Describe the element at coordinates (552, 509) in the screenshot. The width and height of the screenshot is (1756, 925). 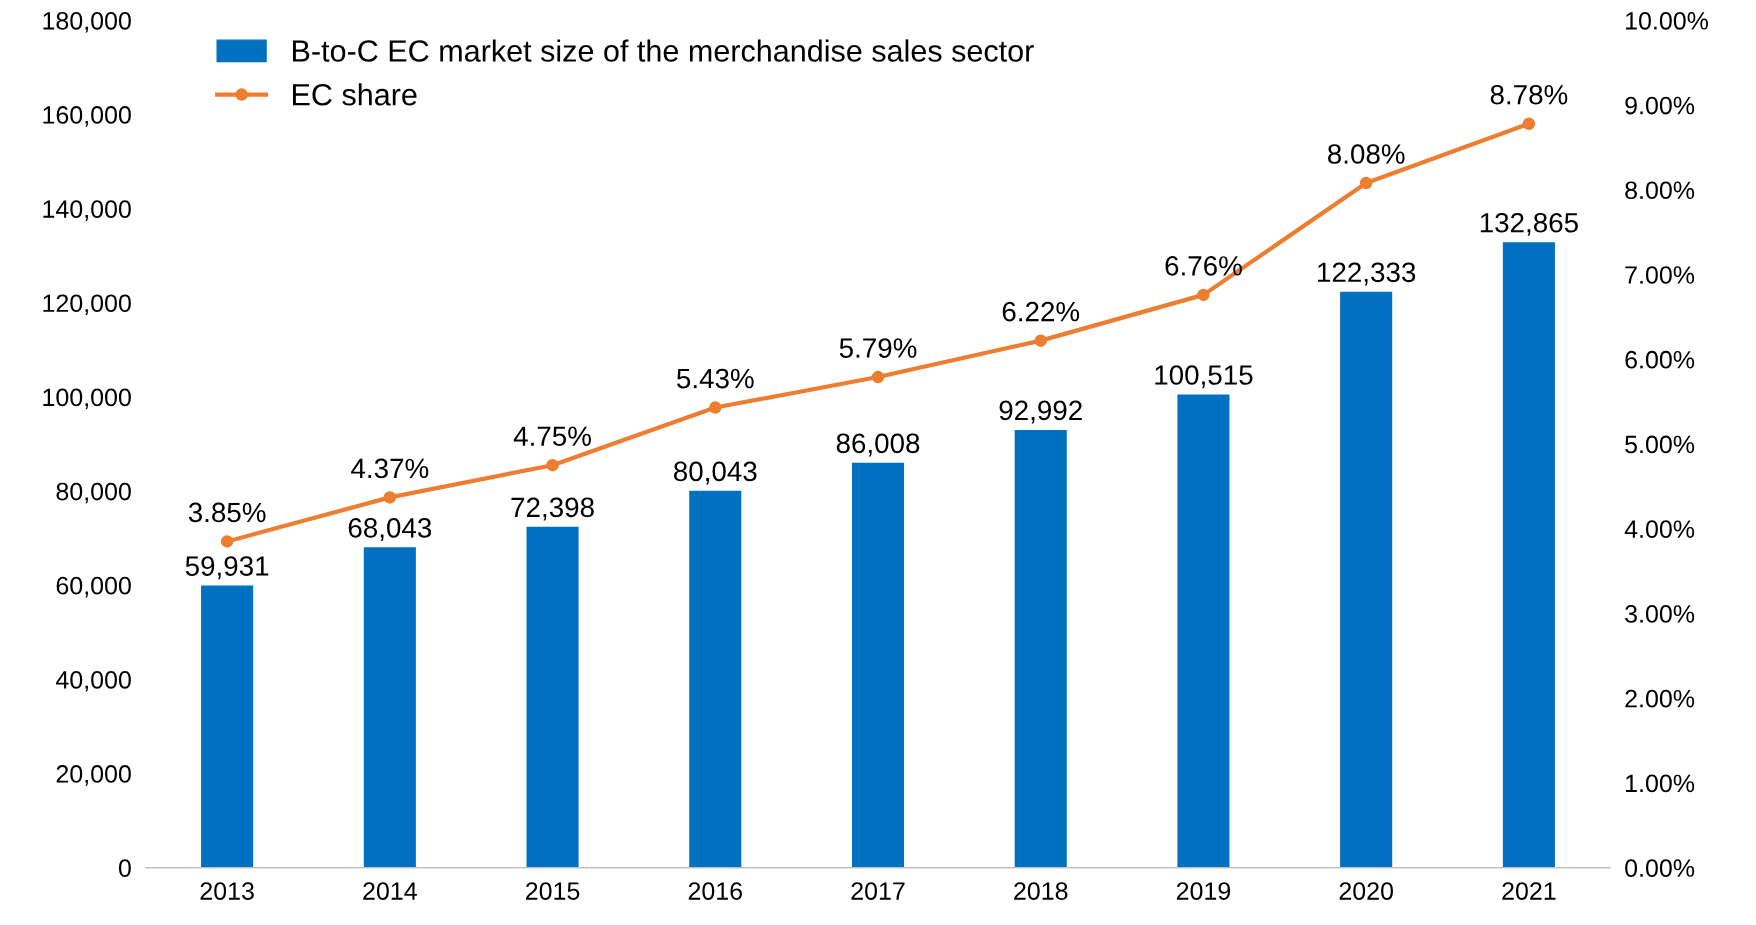
I see `data-label: 72,398` at that location.